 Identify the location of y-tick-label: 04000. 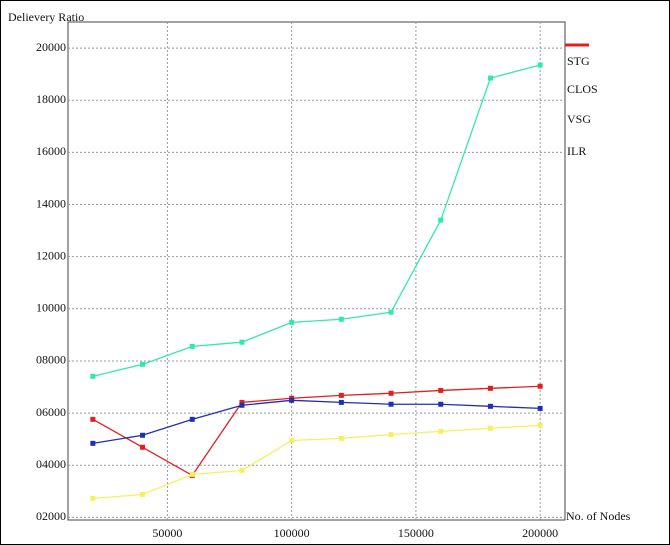
(51, 464).